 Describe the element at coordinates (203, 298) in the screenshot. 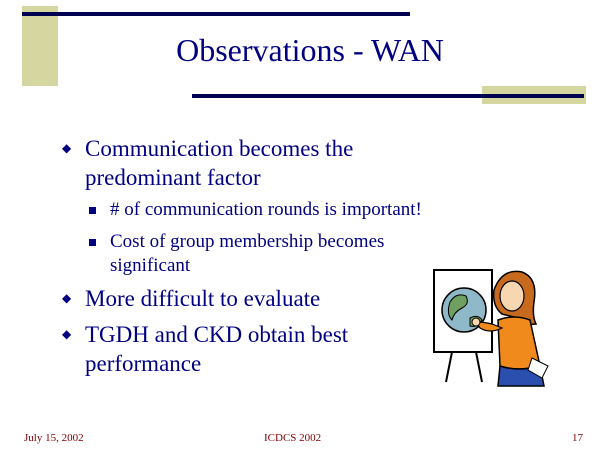

I see `bullet-text: More difficult to evaluate` at that location.